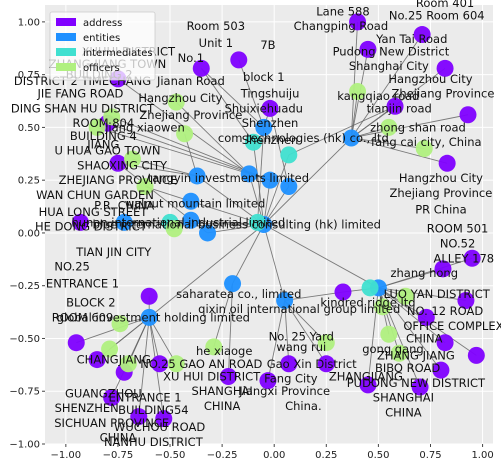 This screenshot has width=501, height=469. I want to click on node-e8, so click(197, 176).